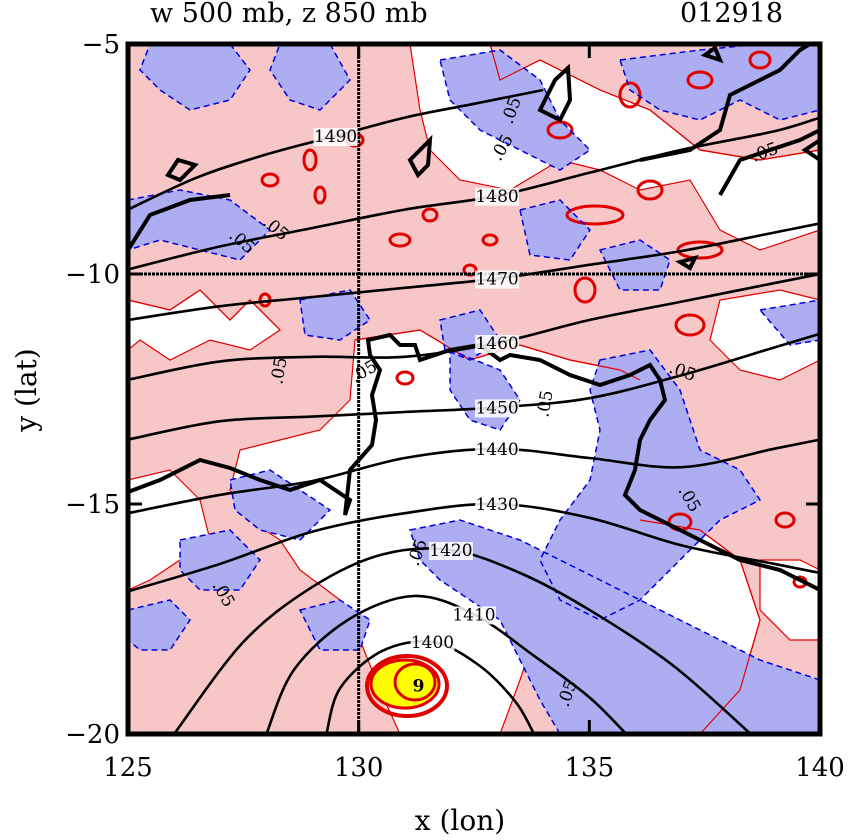 Image resolution: width=848 pixels, height=840 pixels. I want to click on vortex-outer-contour, so click(407, 686).